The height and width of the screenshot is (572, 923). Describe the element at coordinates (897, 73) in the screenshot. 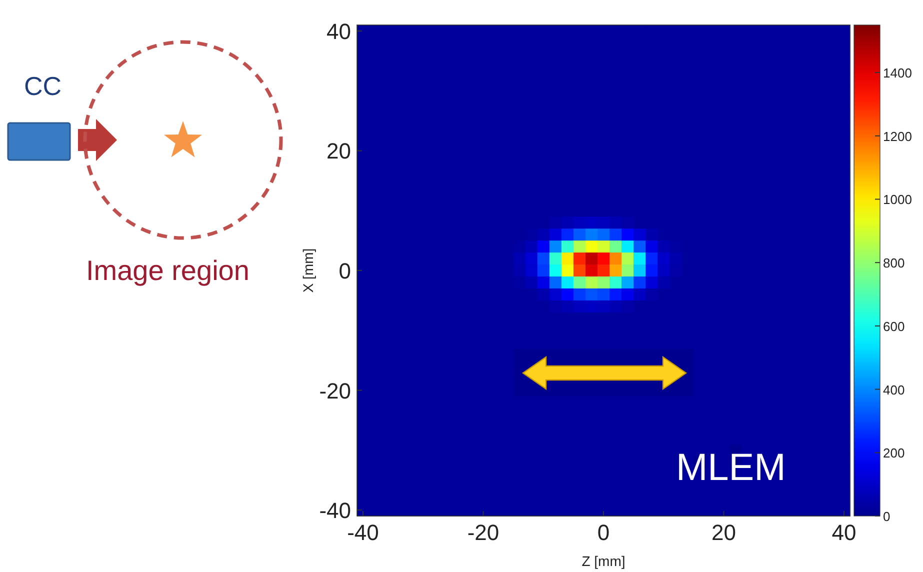

I see `color-bar-label: 1400` at that location.